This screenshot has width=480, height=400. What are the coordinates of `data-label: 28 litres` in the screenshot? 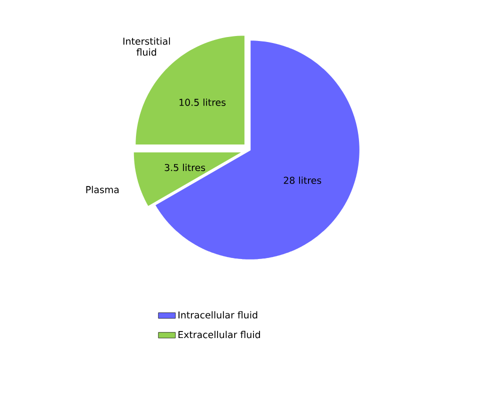 It's located at (303, 180).